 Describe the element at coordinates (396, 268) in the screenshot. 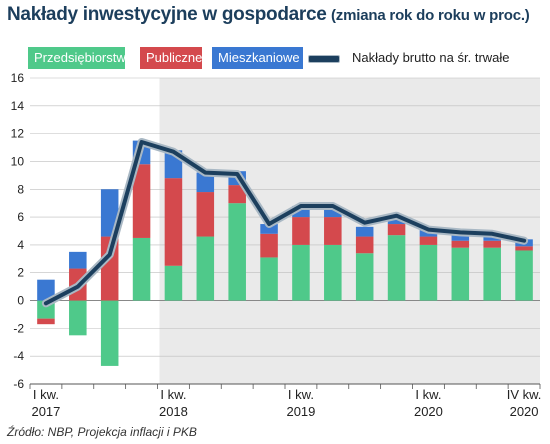

I see `bar-przedsiębiorstw-11` at that location.